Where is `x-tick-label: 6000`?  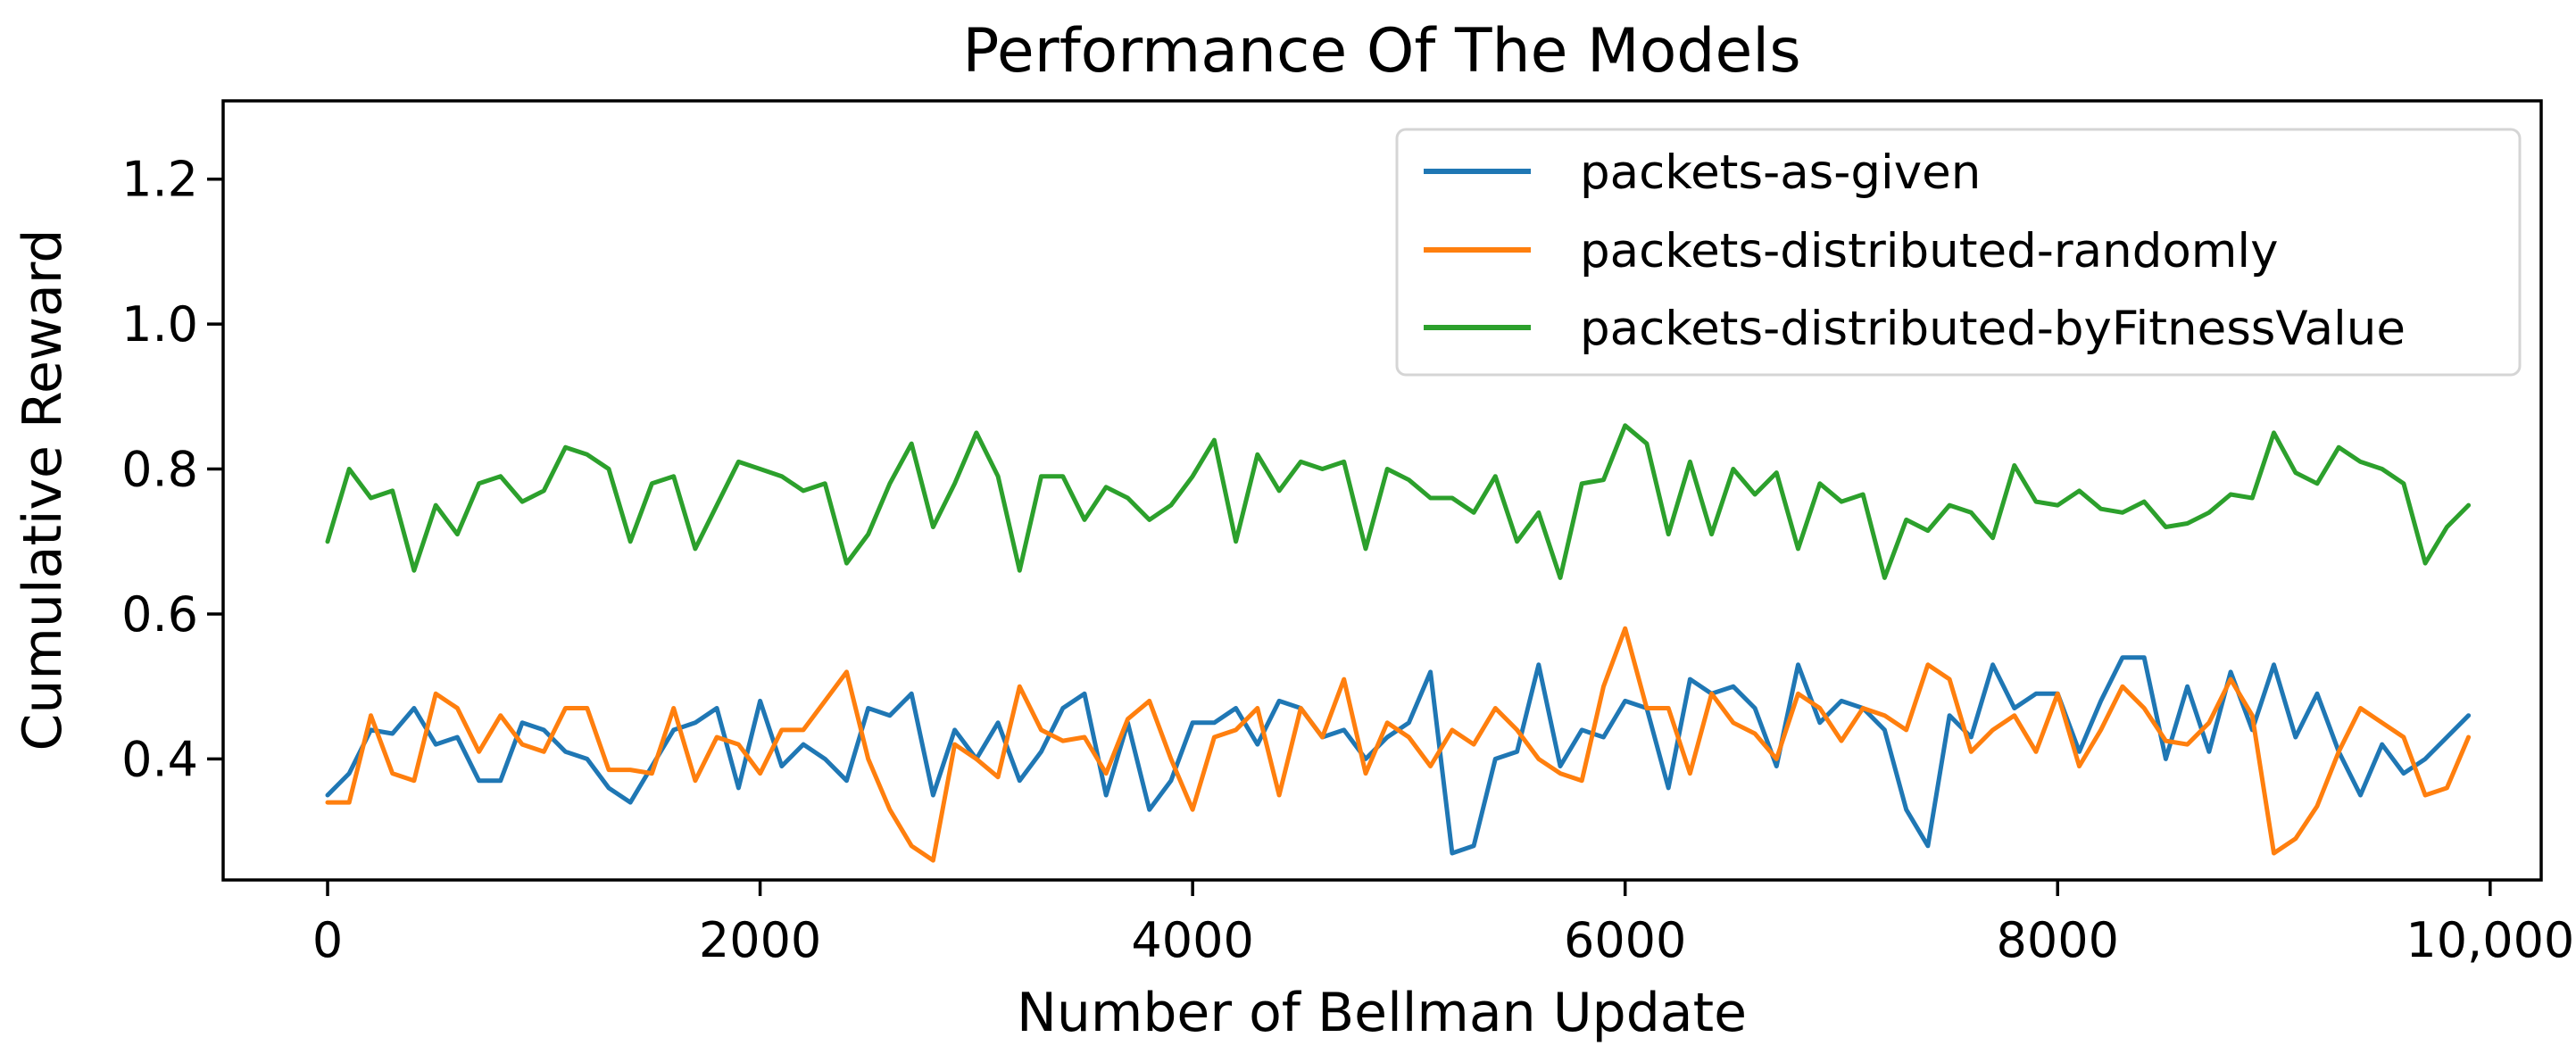 x-tick-label: 6000 is located at coordinates (1625, 940).